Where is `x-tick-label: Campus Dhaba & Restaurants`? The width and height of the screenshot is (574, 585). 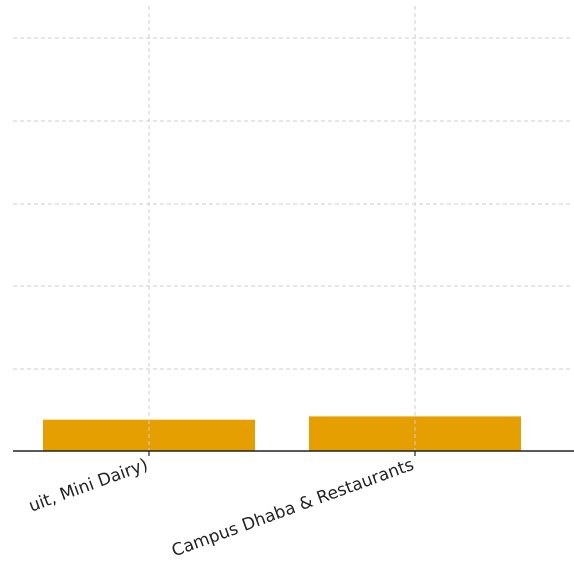
x-tick-label: Campus Dhaba & Restaurants is located at coordinates (293, 508).